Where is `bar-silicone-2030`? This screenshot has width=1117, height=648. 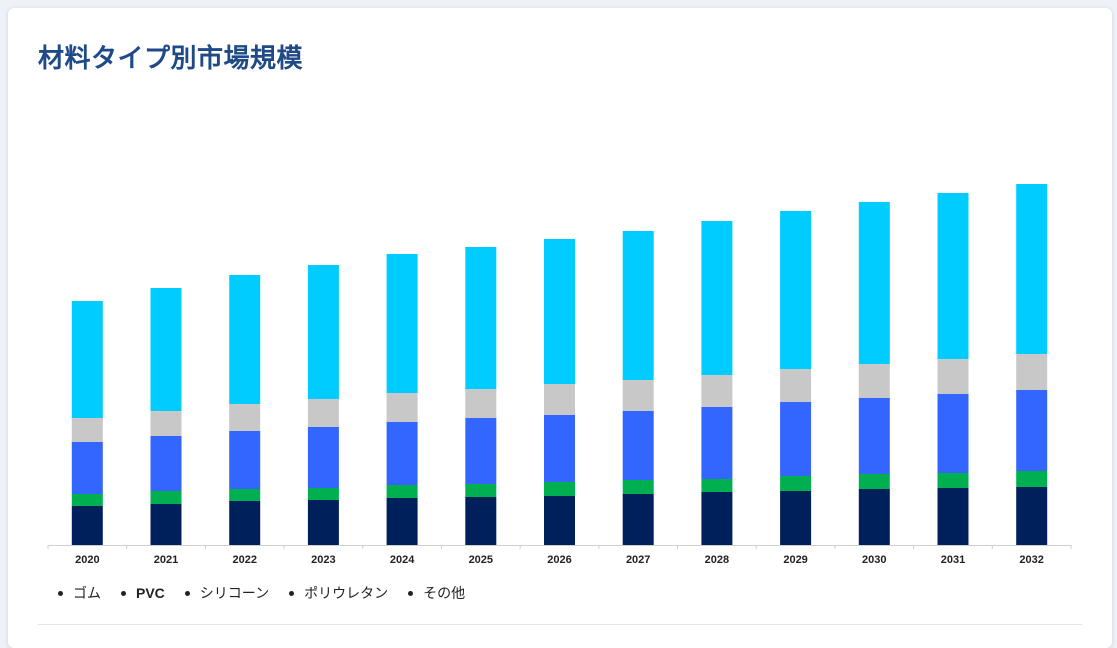 bar-silicone-2030 is located at coordinates (874, 436).